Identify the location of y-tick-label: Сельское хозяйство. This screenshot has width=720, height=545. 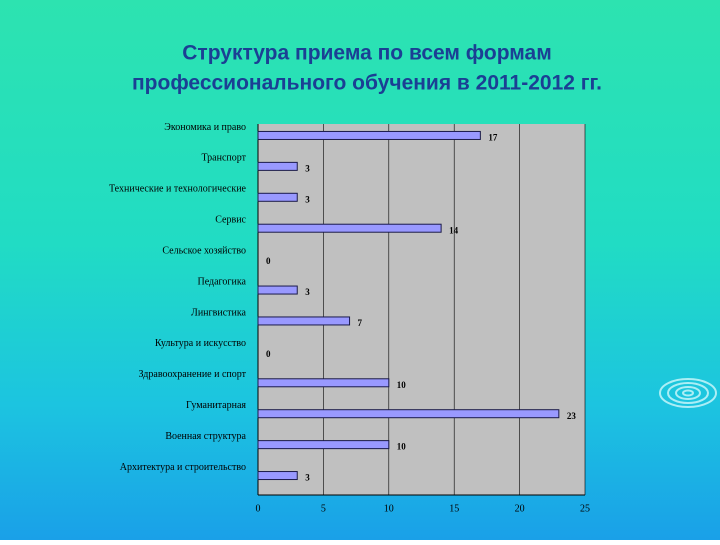
(204, 250).